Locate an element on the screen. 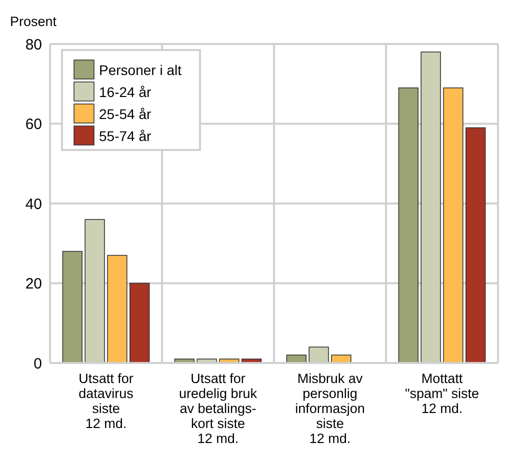  x-tick-label: Misbruk av personlig informasjon siste 12 md. is located at coordinates (330, 408).